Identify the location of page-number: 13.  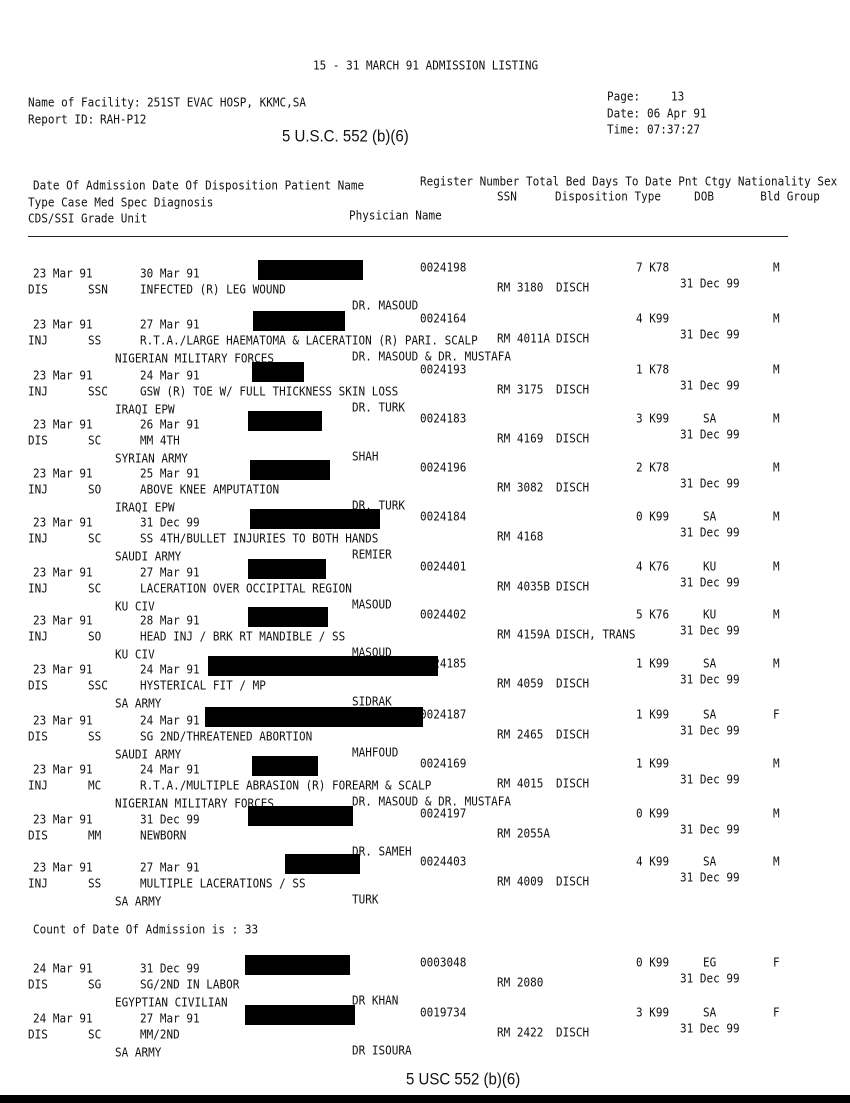
(678, 96).